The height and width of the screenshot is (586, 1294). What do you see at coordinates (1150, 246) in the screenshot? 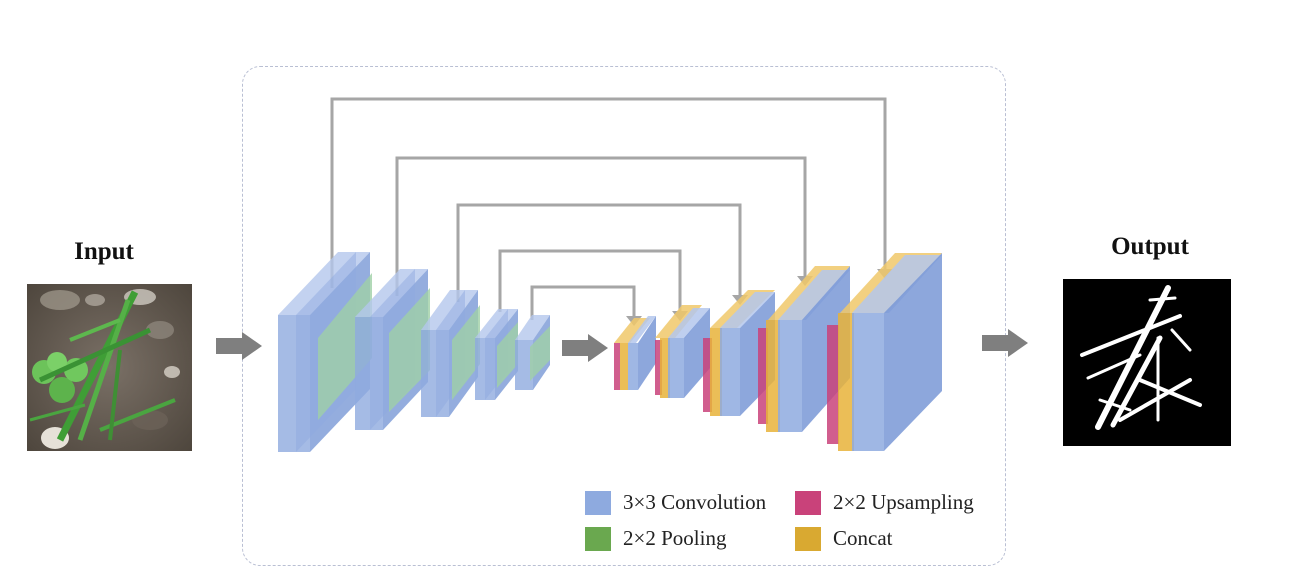
I see `output-title: Output` at bounding box center [1150, 246].